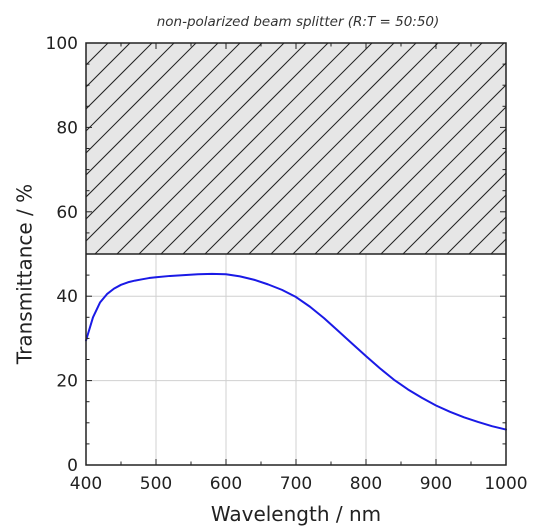  Describe the element at coordinates (62, 44) in the screenshot. I see `y-tick-label: 100` at that location.